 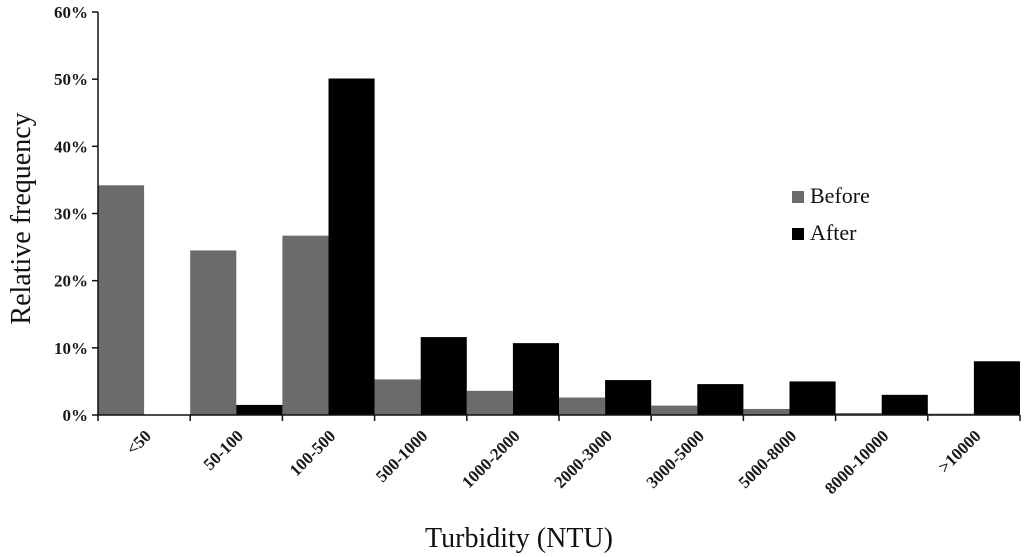 What do you see at coordinates (519, 538) in the screenshot?
I see `x-axis-title: Turbidity (NTU)` at bounding box center [519, 538].